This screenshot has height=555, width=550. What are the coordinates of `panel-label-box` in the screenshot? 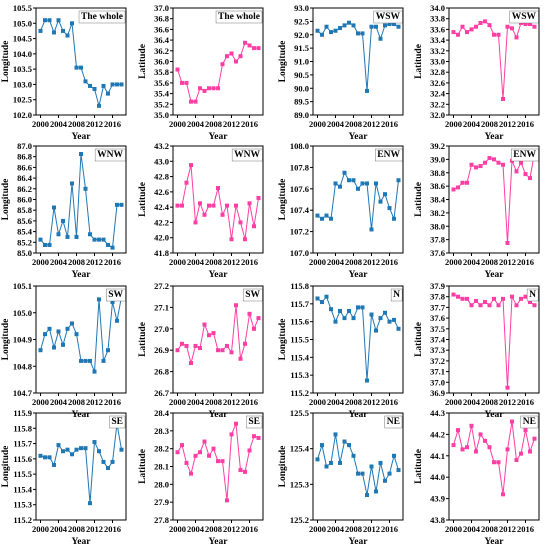 It's located at (532, 295).